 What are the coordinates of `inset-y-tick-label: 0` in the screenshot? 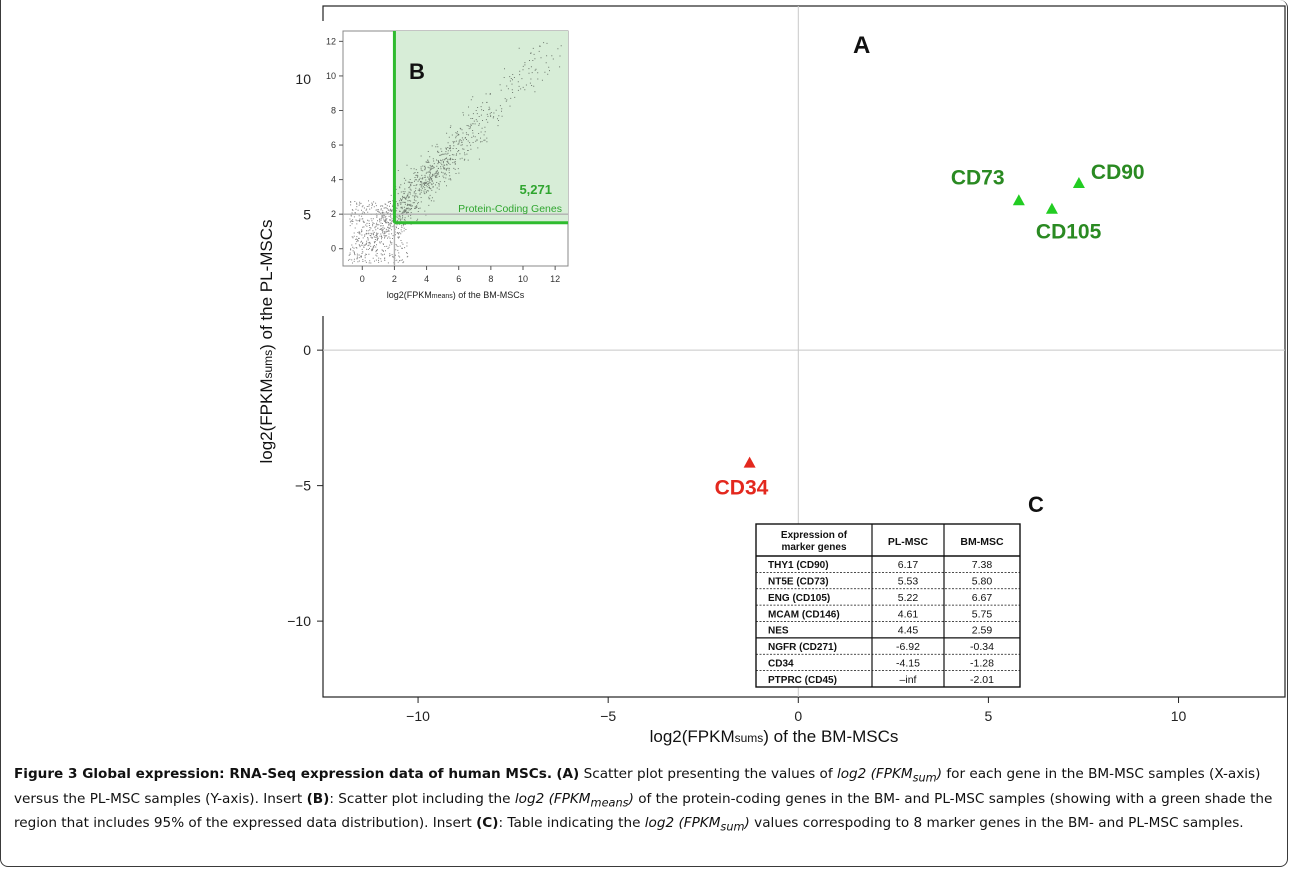 It's located at (333, 249).